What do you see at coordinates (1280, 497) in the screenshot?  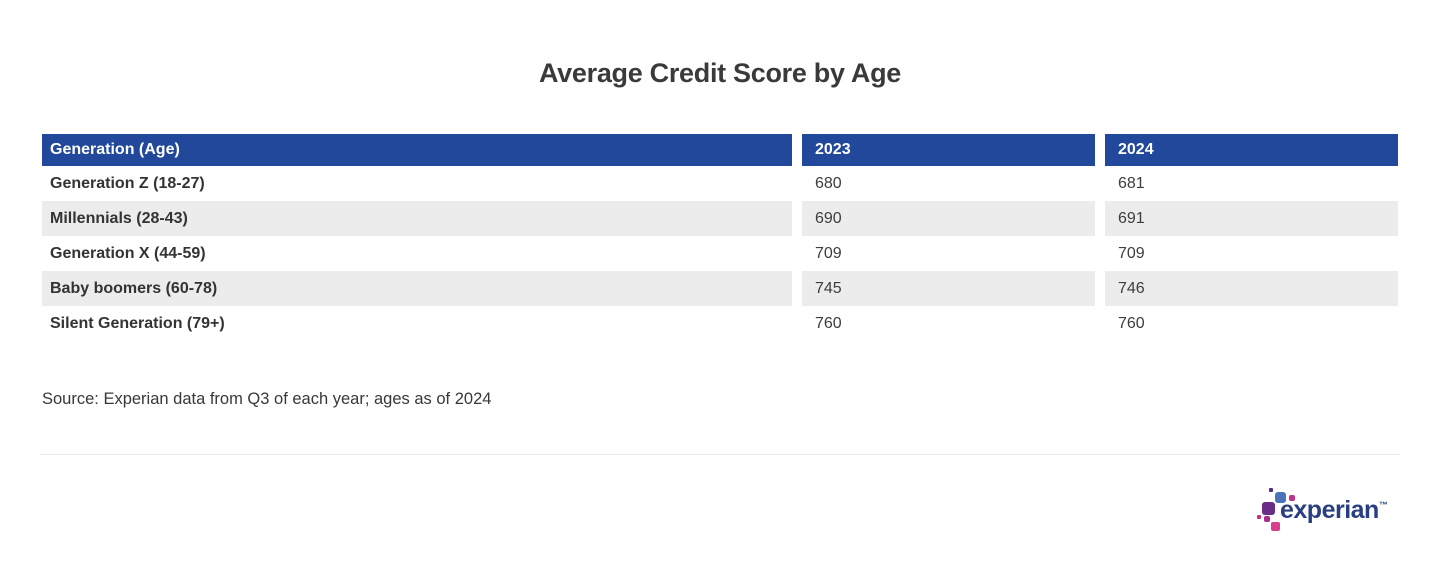 I see `logo-blue-square-icon` at bounding box center [1280, 497].